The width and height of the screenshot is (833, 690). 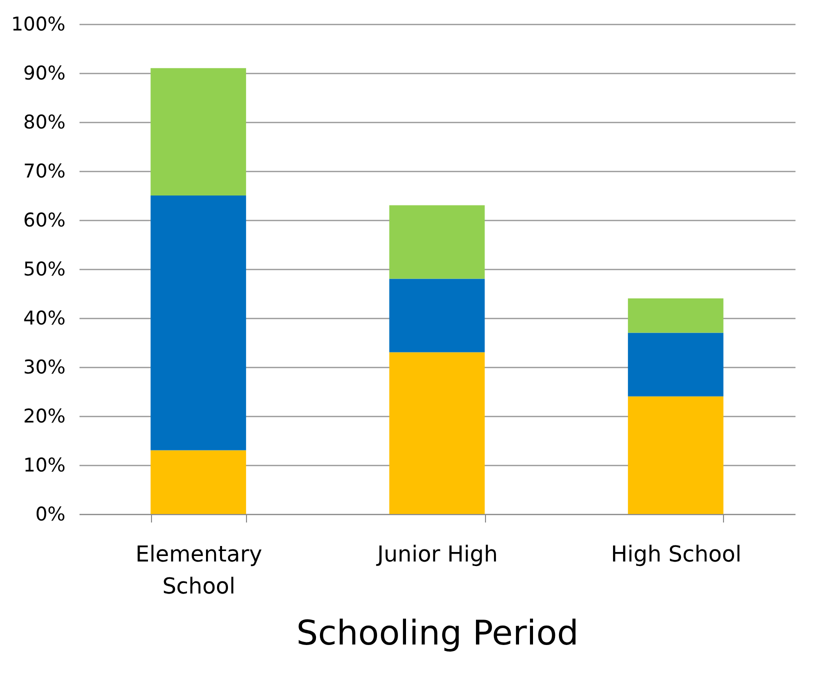 What do you see at coordinates (50, 515) in the screenshot?
I see `y-tick-label: 0%` at bounding box center [50, 515].